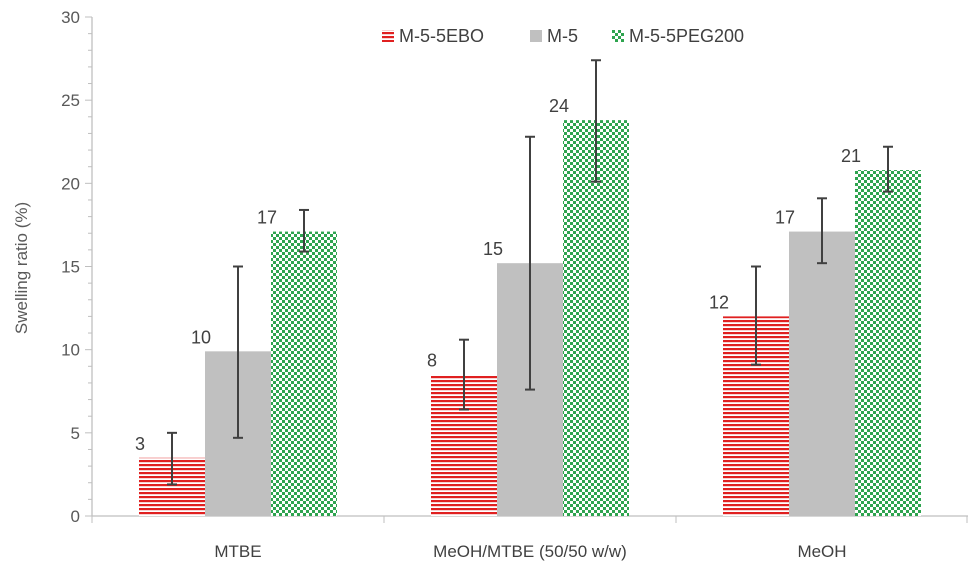  What do you see at coordinates (686, 36) in the screenshot?
I see `legend-label: M-5-5PEG200` at bounding box center [686, 36].